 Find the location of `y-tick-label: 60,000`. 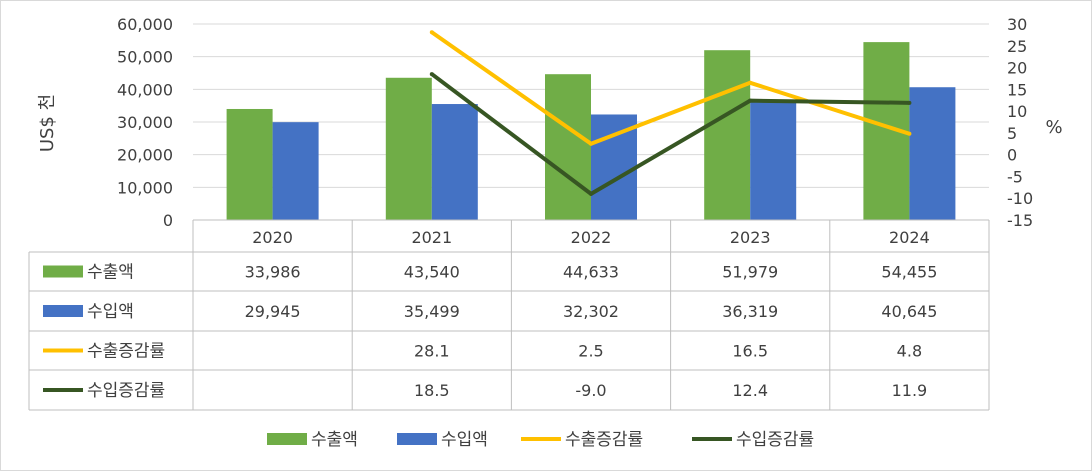

y-tick-label: 60,000 is located at coordinates (145, 24).